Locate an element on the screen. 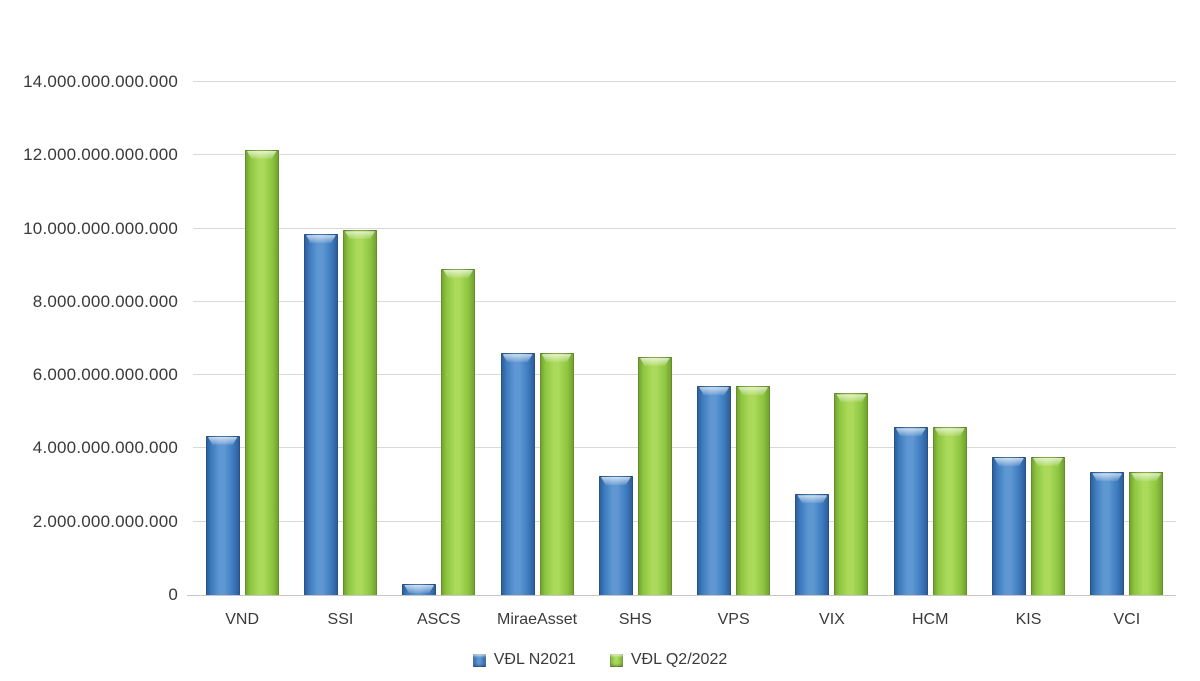 The height and width of the screenshot is (681, 1200). category-group-vps is located at coordinates (733, 338).